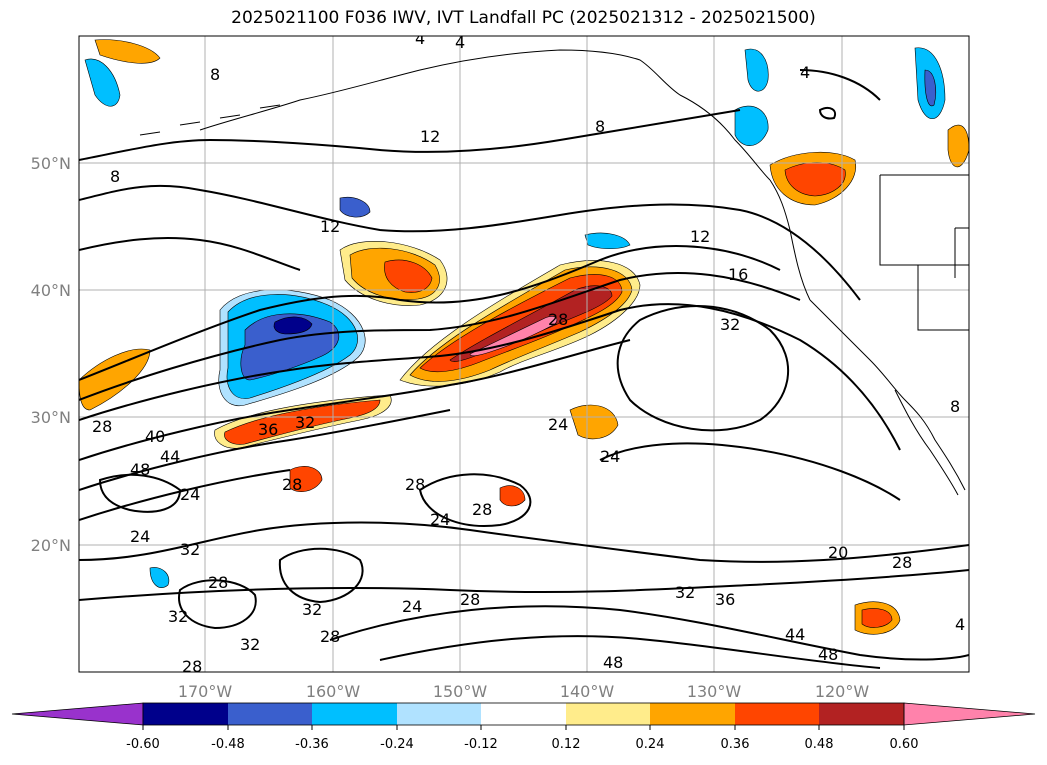 The image size is (1047, 765). I want to click on contour-label: 44, so click(170, 456).